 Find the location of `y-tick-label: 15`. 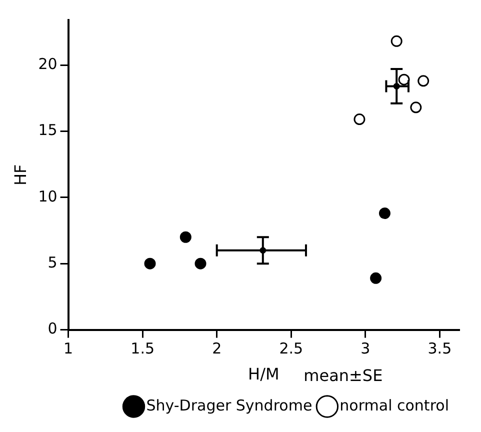

y-tick-label: 15 is located at coordinates (48, 130).